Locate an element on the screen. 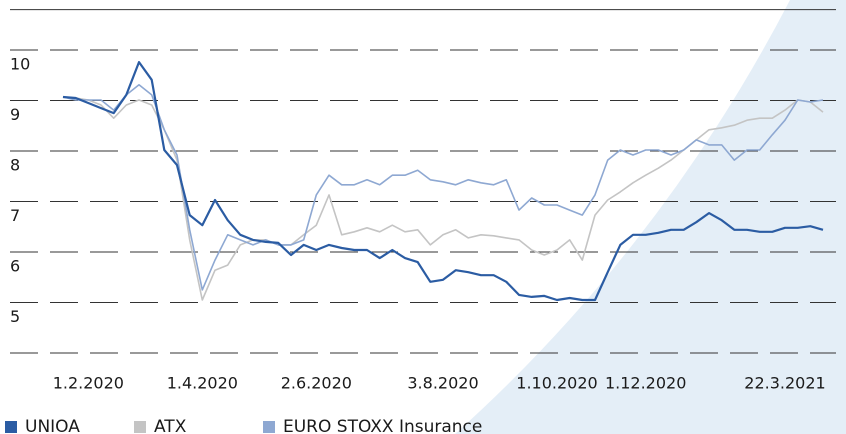 This screenshot has width=846, height=434. legend-label: UNIOA is located at coordinates (52, 425).